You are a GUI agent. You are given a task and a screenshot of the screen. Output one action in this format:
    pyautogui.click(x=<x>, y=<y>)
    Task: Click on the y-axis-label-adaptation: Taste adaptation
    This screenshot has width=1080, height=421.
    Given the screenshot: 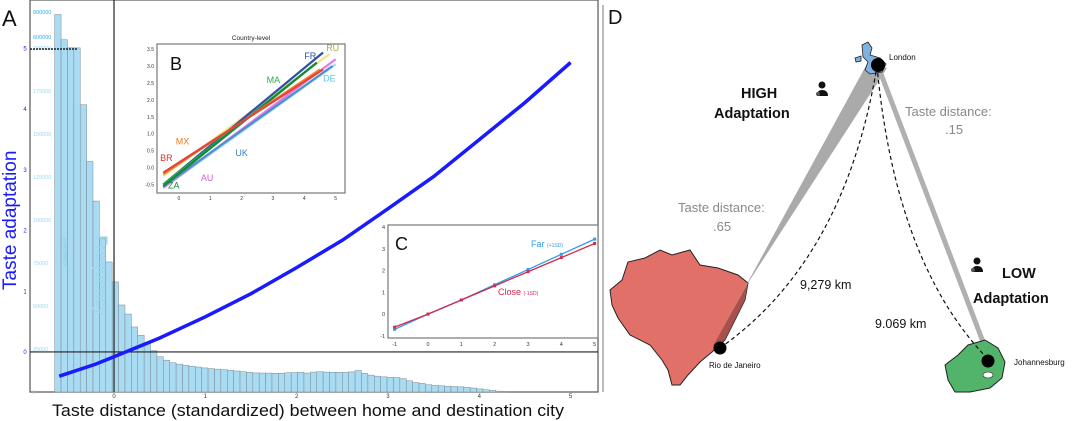 What is the action you would take?
    pyautogui.click(x=10, y=220)
    